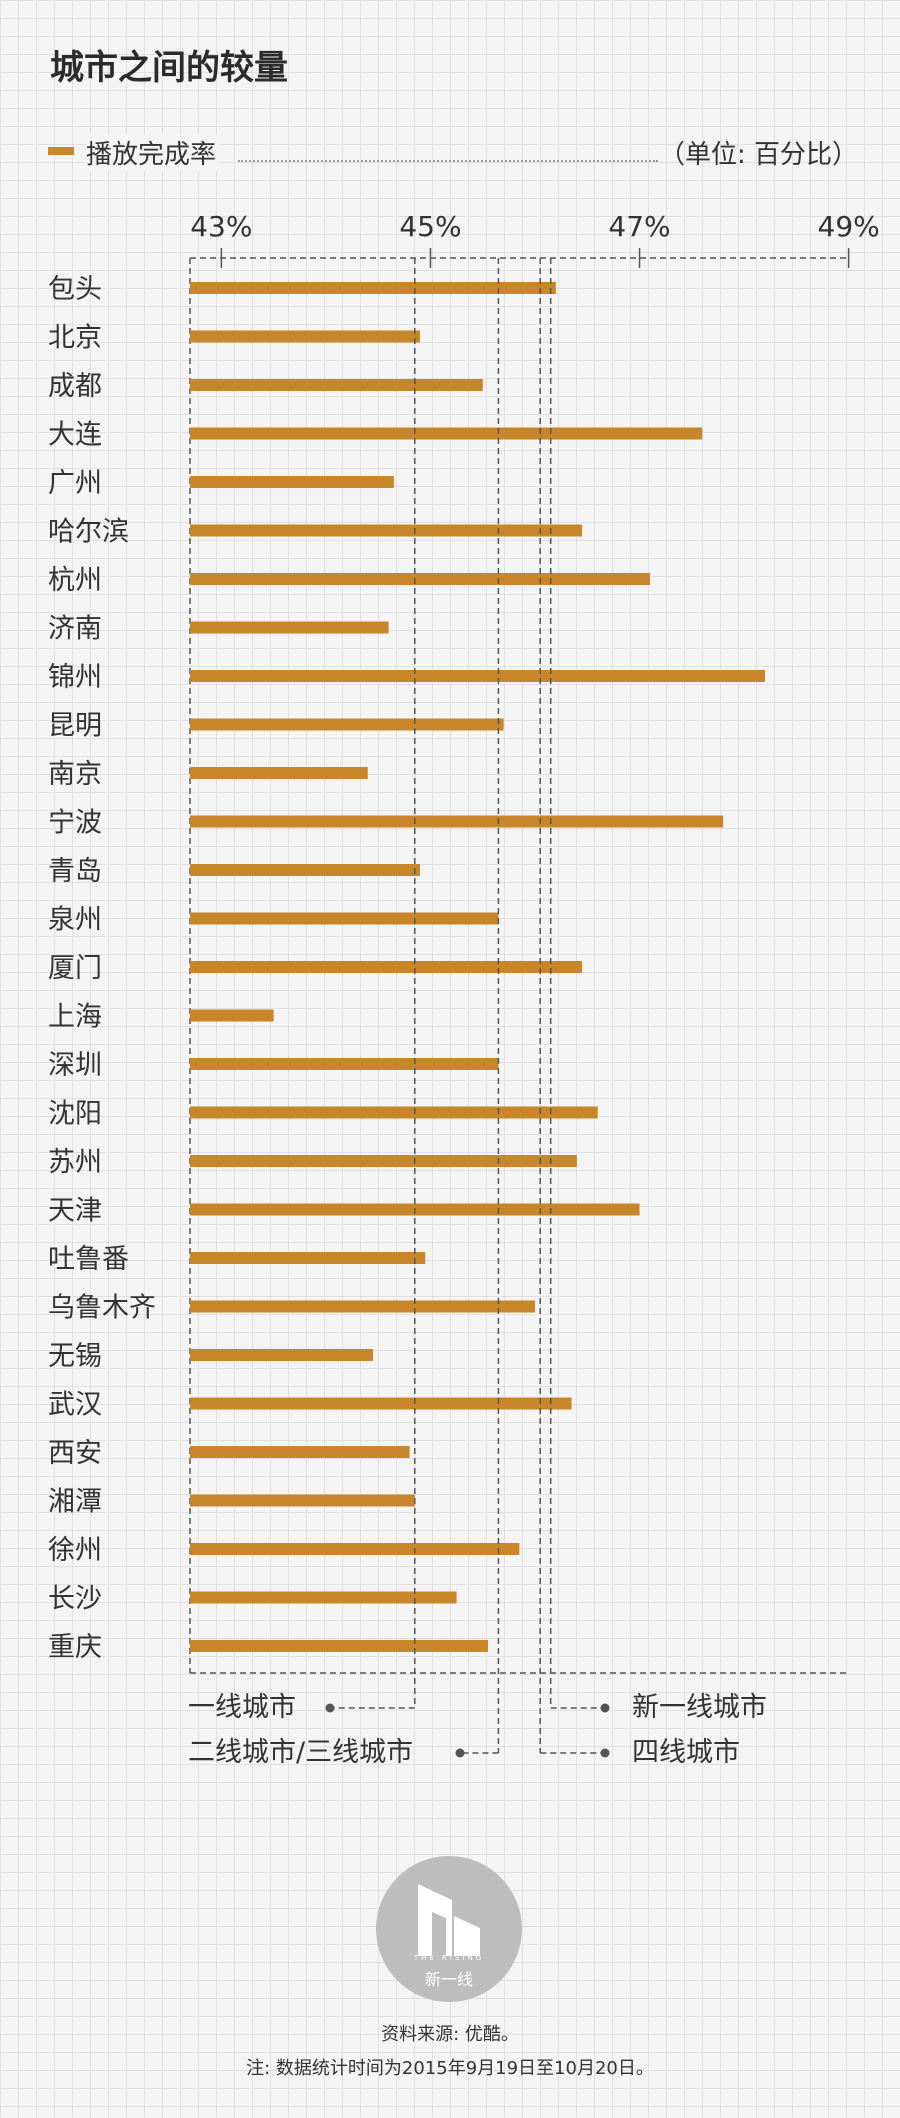 The image size is (900, 2118). What do you see at coordinates (75, 1114) in the screenshot?
I see `category-label: 沈阳` at bounding box center [75, 1114].